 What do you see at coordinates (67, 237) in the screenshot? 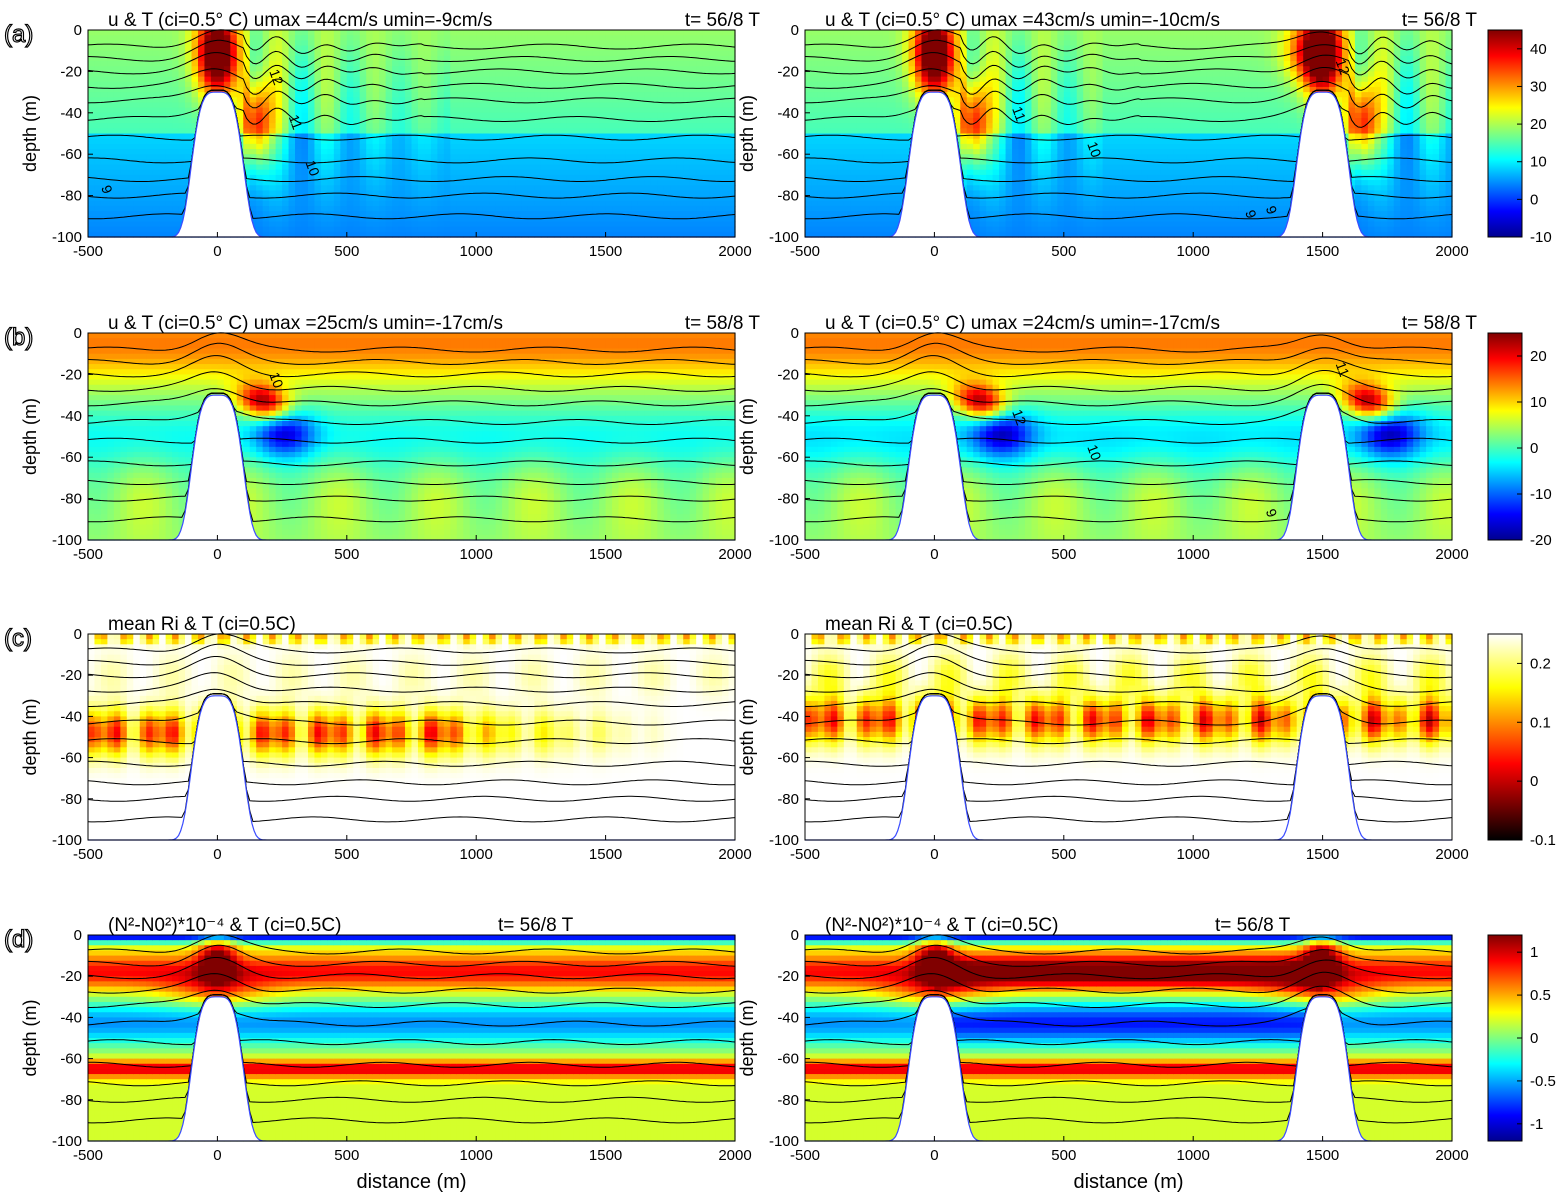
I see `y-tick-label: -100` at bounding box center [67, 237].